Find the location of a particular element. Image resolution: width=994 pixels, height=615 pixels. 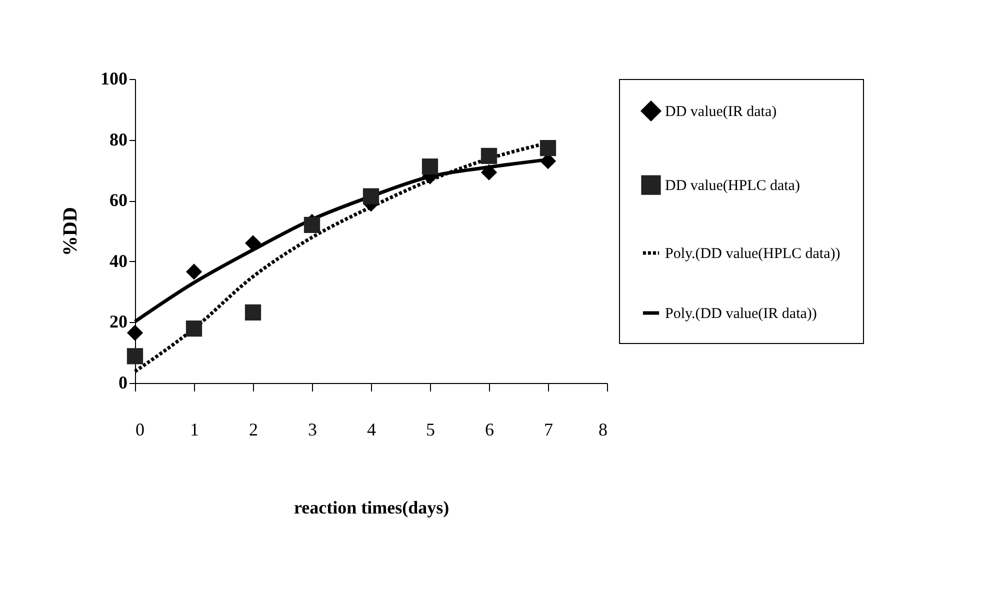

y-tick-label: 80 is located at coordinates (119, 139).